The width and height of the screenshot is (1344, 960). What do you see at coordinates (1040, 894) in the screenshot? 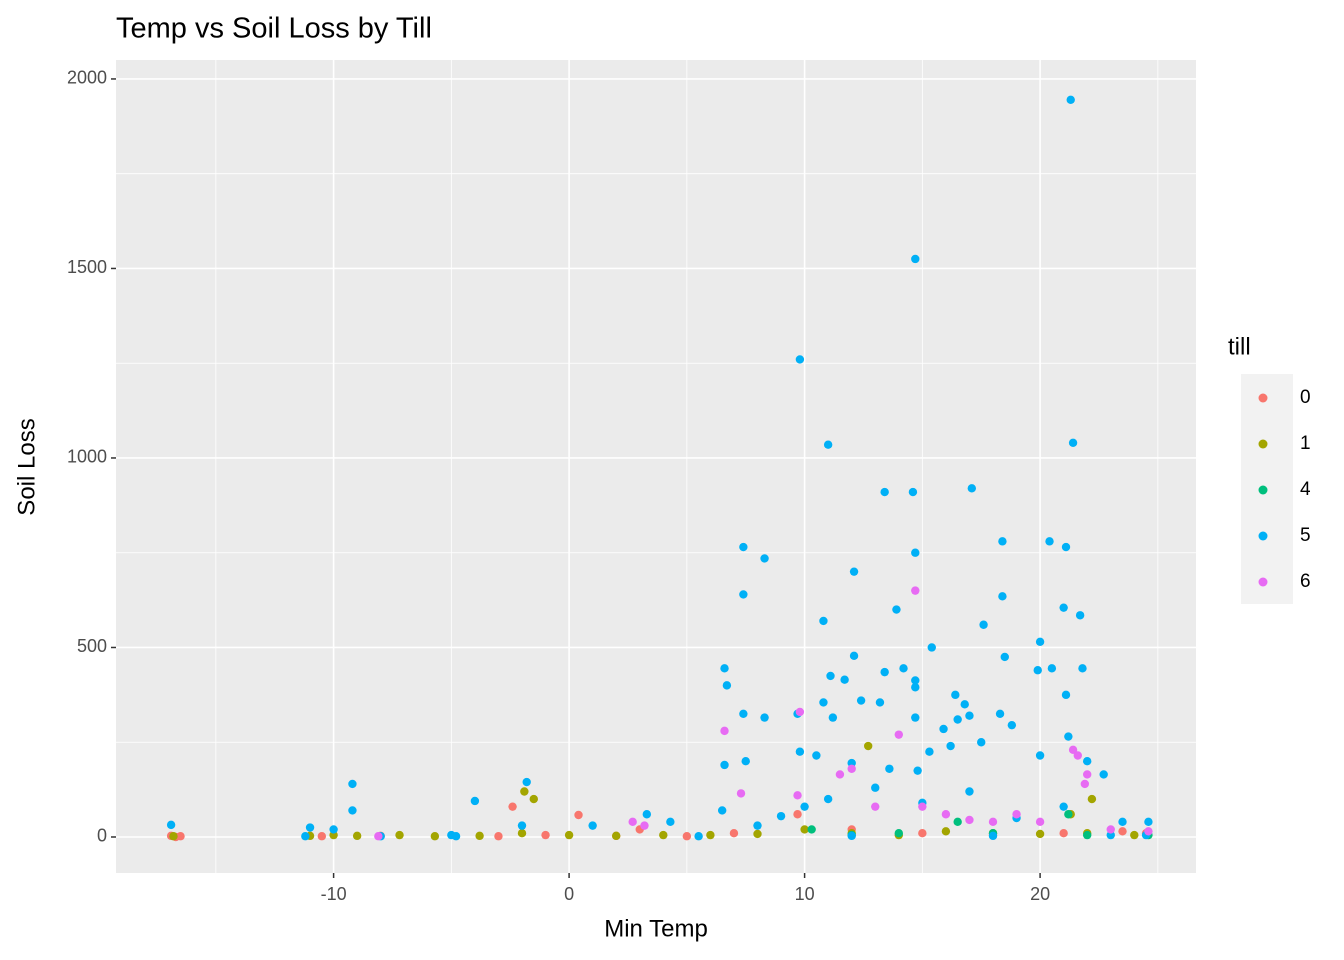
I see `x-tick-label: 20` at bounding box center [1040, 894].